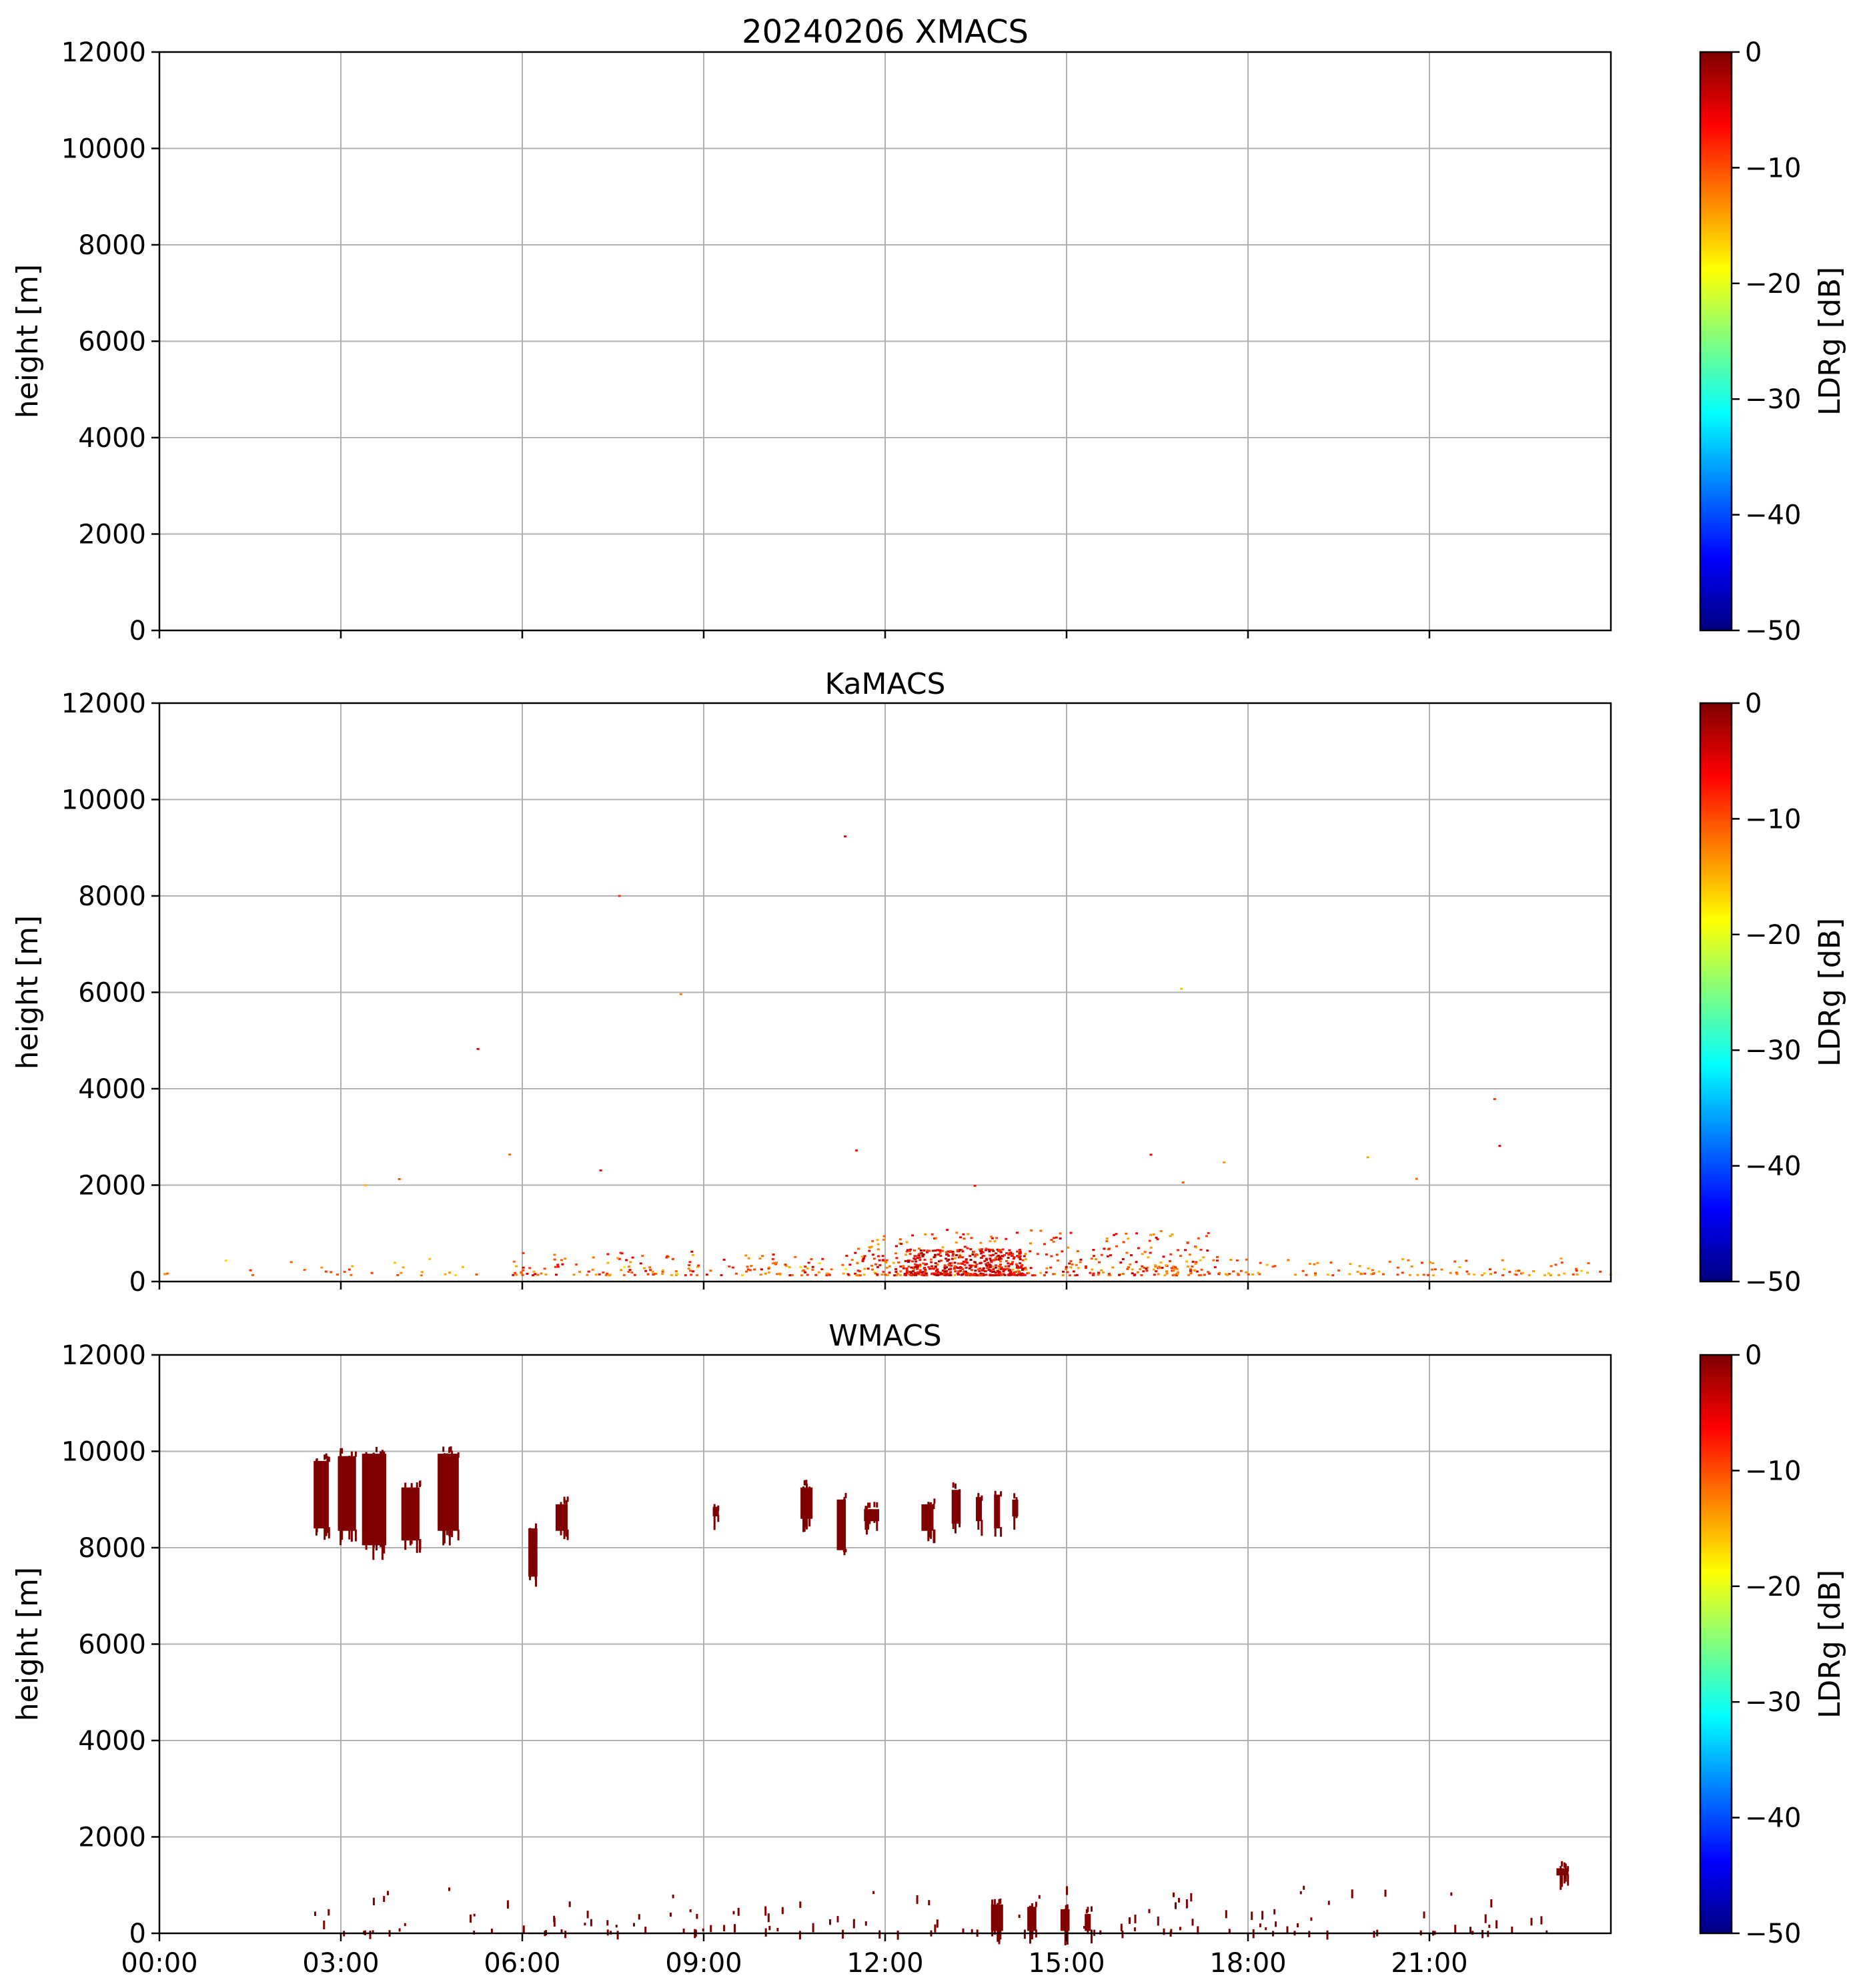 The width and height of the screenshot is (1859, 1988). I want to click on ldr-low-echo-fringe, so click(1088, 1910).